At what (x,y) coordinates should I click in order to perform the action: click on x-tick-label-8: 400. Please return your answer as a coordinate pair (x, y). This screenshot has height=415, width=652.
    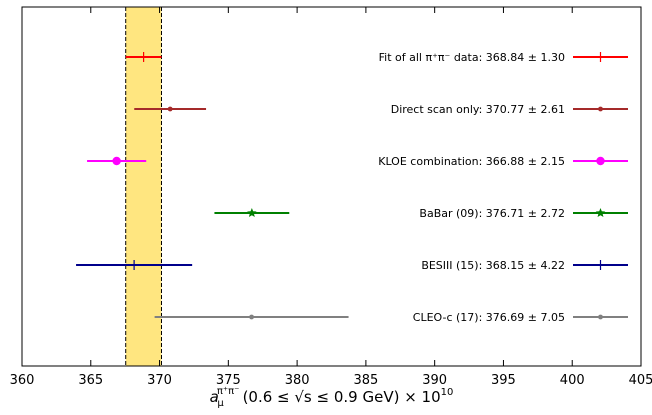
    Looking at the image, I should click on (572, 380).